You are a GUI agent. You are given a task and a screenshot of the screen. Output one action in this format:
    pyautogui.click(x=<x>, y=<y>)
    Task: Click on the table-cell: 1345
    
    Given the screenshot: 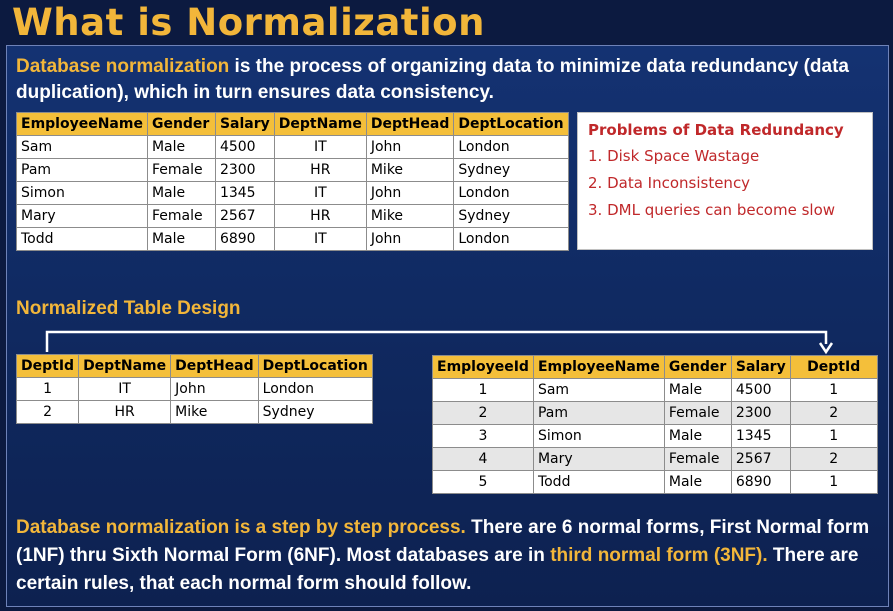 What is the action you would take?
    pyautogui.click(x=760, y=436)
    